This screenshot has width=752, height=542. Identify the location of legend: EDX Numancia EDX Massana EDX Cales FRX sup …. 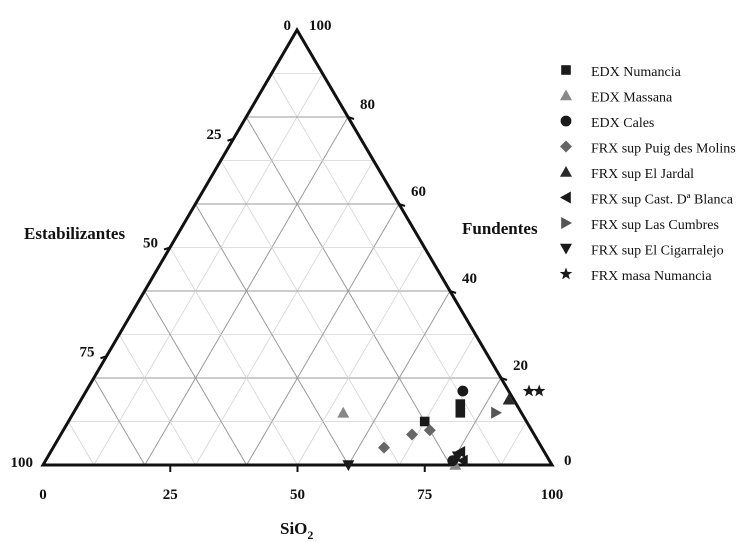
(647, 174).